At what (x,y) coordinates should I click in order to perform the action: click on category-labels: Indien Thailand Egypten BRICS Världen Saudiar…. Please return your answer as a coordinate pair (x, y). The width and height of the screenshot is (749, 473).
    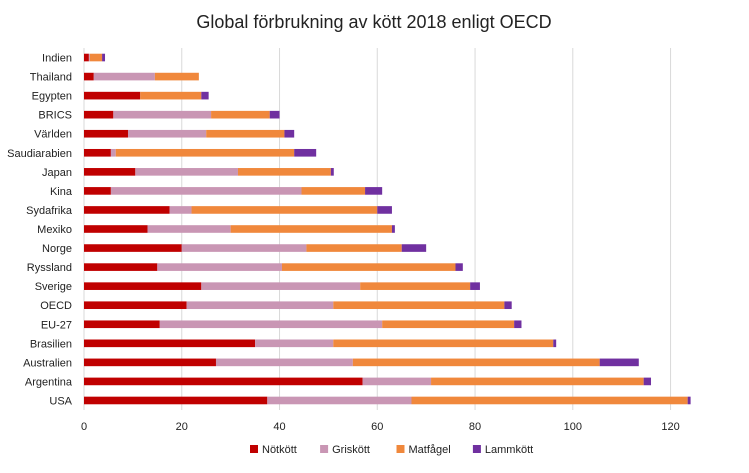
    Looking at the image, I should click on (40, 230).